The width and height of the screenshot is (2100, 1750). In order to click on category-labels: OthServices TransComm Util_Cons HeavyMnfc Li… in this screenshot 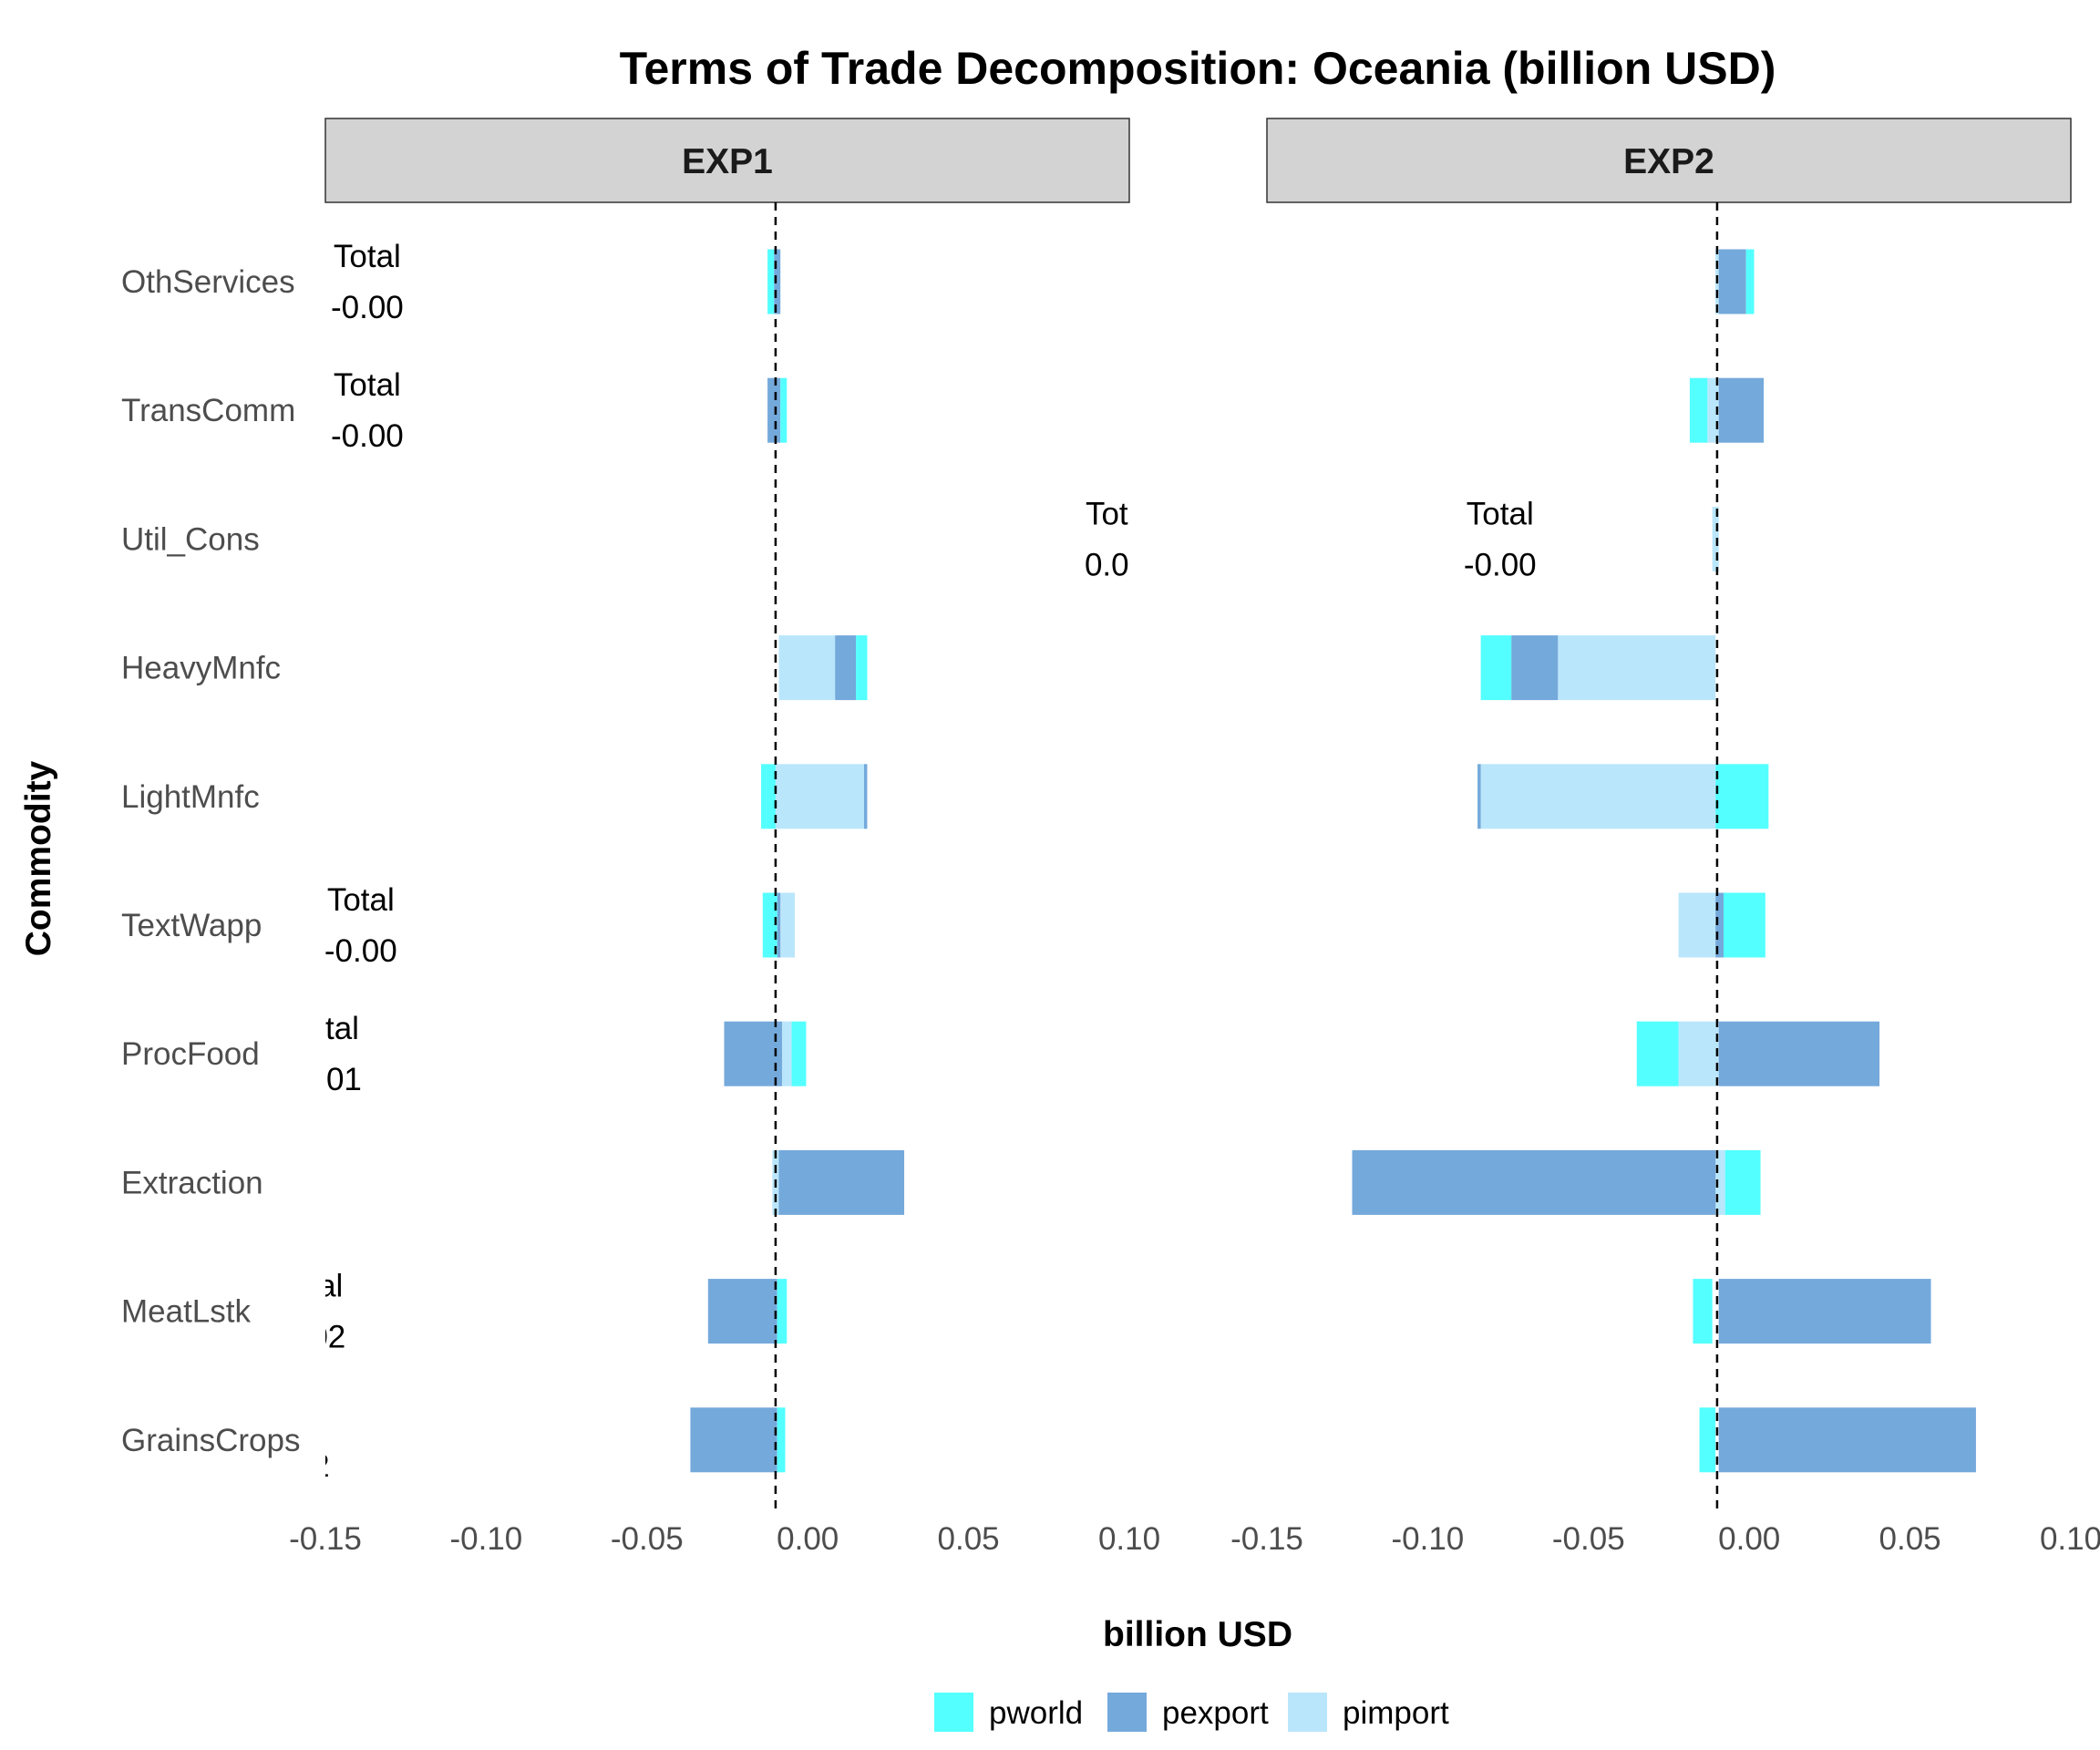, I will do `click(210, 861)`.